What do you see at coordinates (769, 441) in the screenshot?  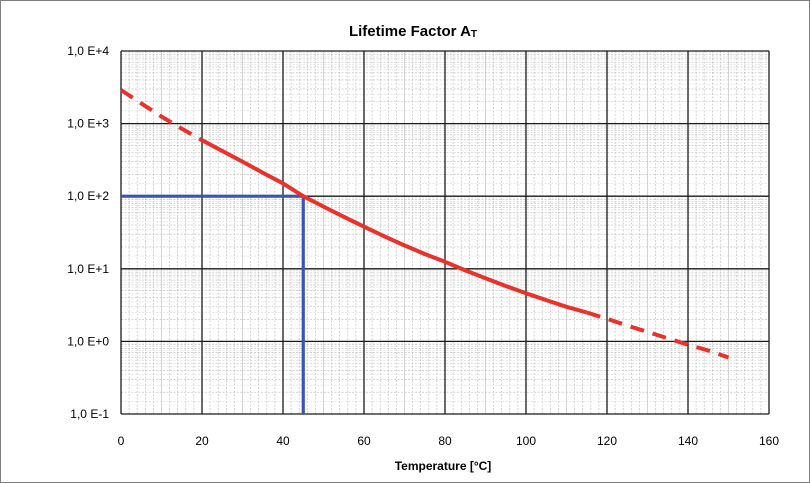 I see `x-tick-label: 160` at bounding box center [769, 441].